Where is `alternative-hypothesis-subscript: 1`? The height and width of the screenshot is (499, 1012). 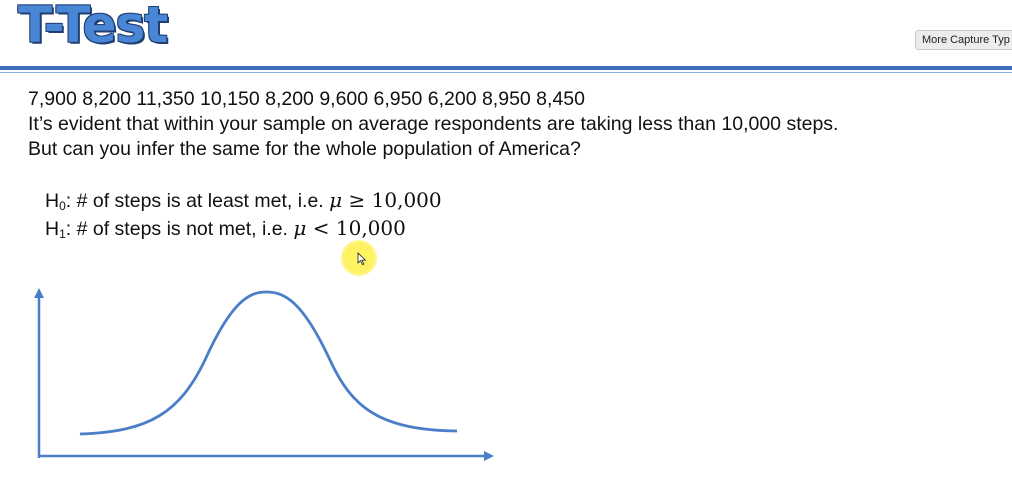 alternative-hypothesis-subscript: 1 is located at coordinates (62, 234).